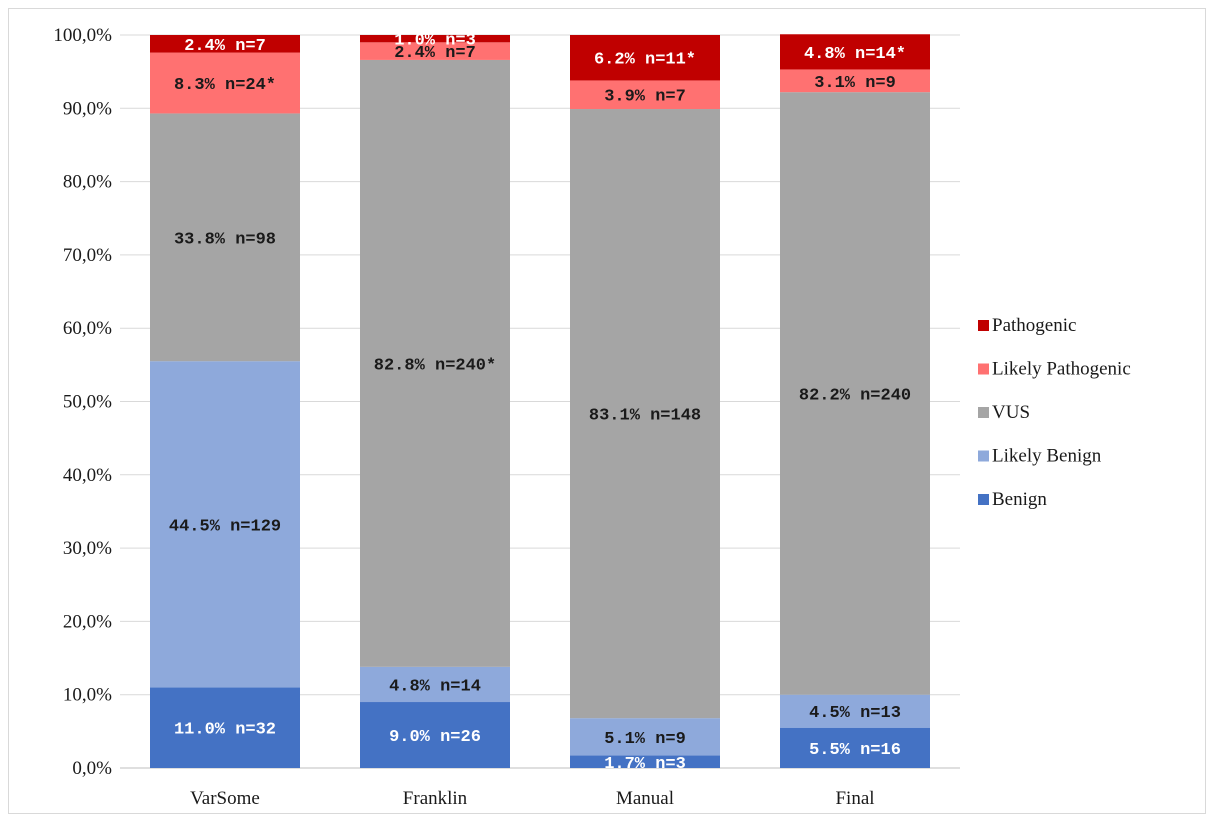  Describe the element at coordinates (87, 108) in the screenshot. I see `y-tick-label: 90,0%` at that location.